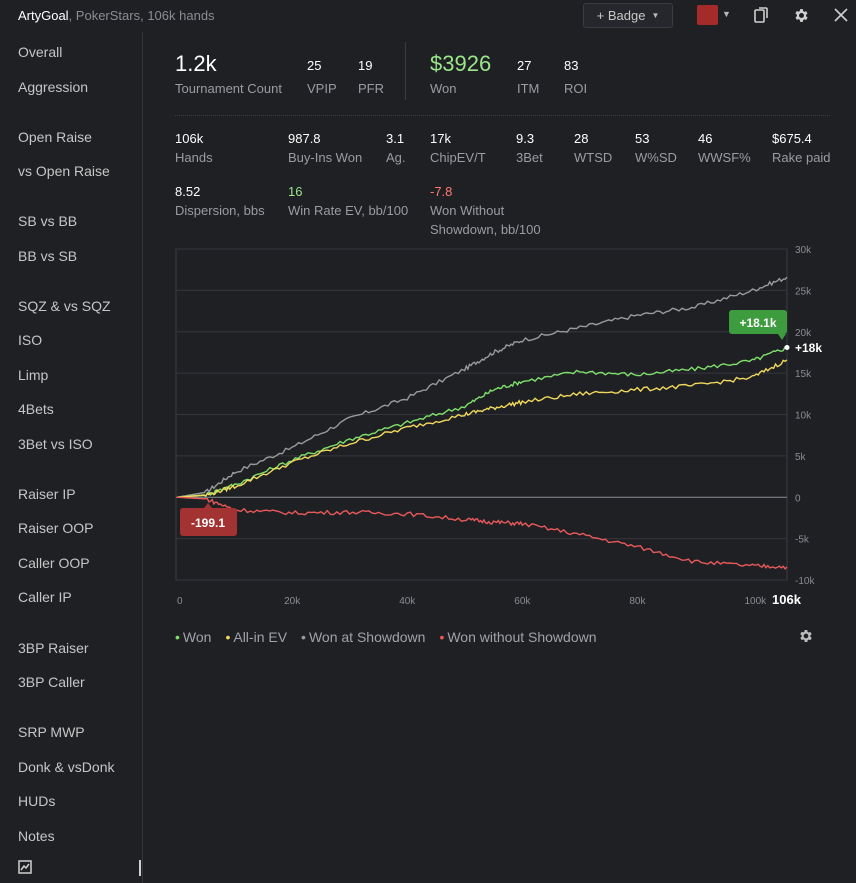 This screenshot has width=856, height=883. I want to click on y-tick-label: 15k, so click(803, 374).